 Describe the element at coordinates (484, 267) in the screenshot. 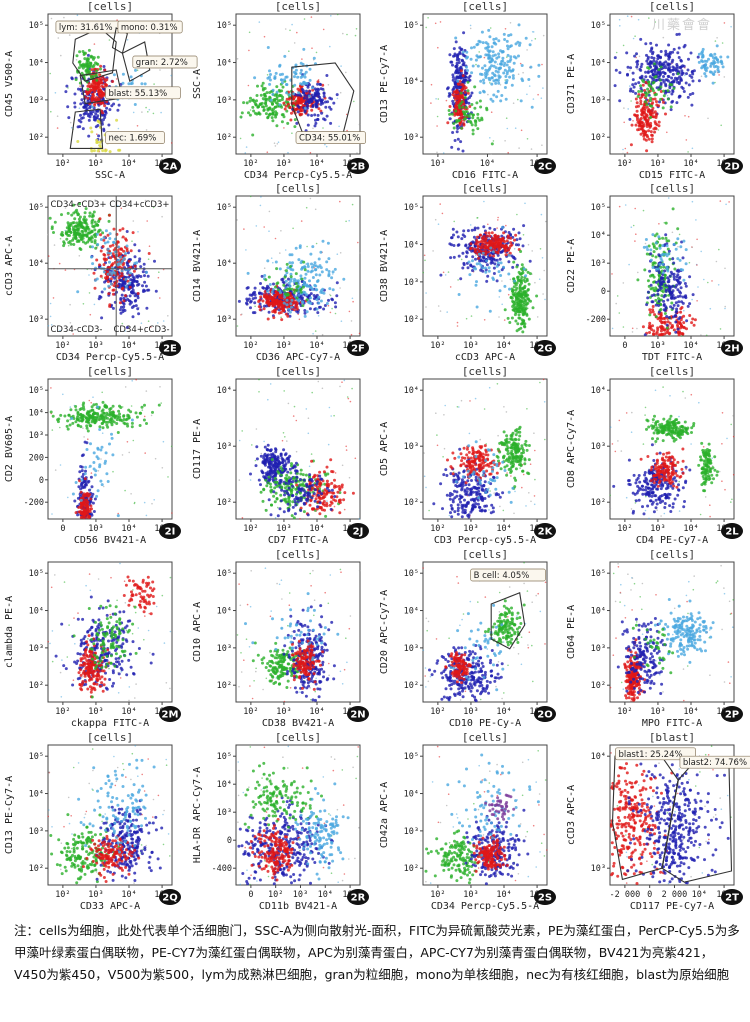

I see `data-points` at that location.